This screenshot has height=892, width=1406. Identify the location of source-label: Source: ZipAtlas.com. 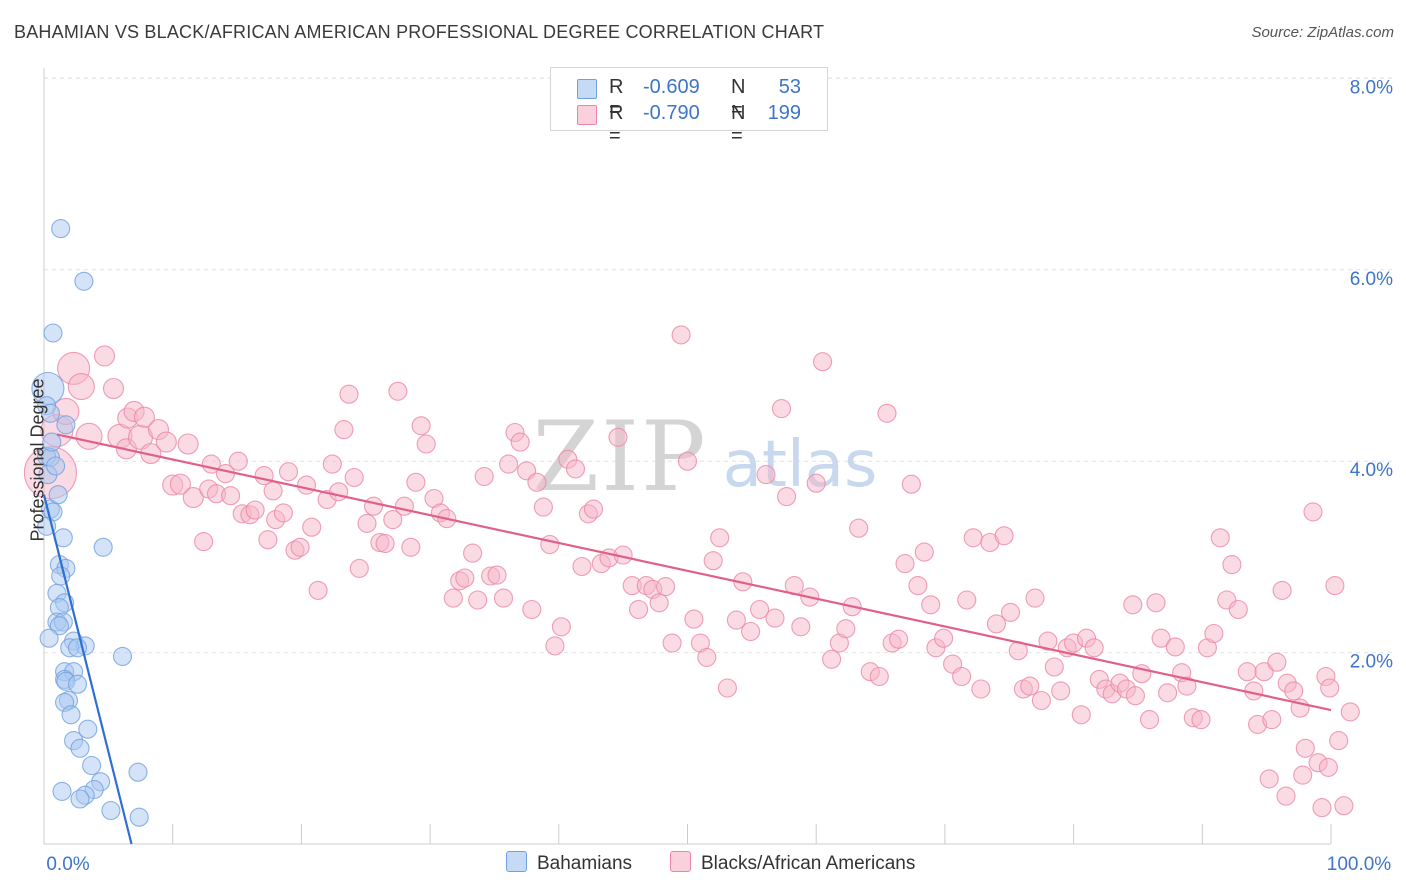
(1322, 32).